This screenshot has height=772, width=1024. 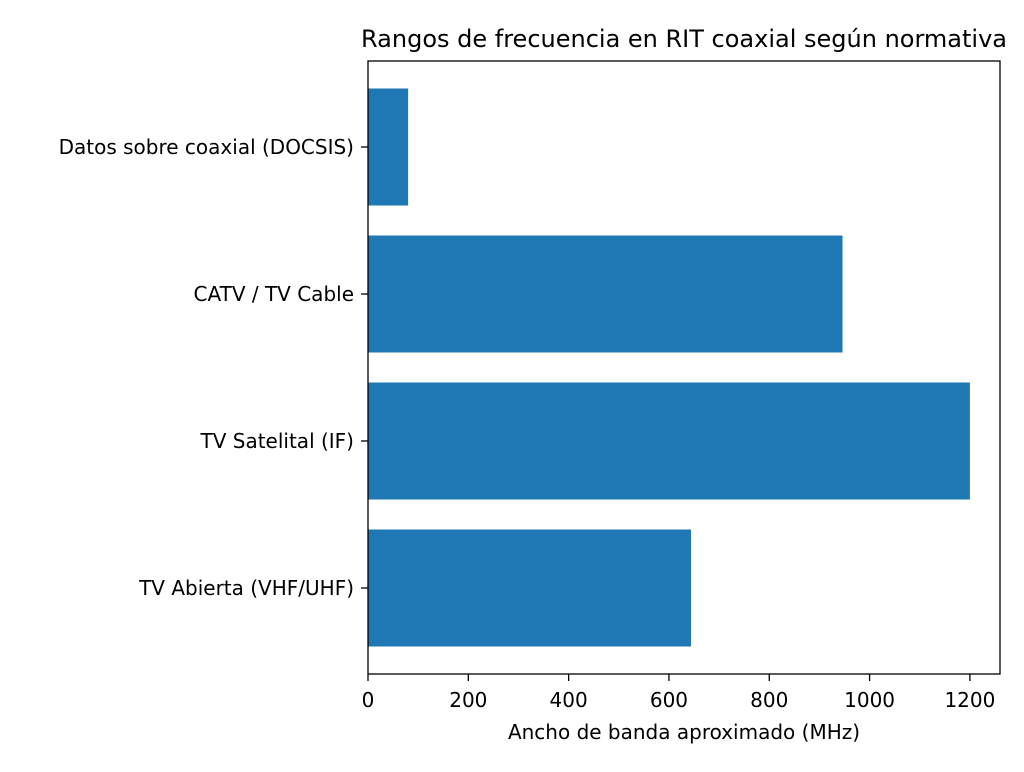 I want to click on x-tick-label: 400, so click(x=569, y=700).